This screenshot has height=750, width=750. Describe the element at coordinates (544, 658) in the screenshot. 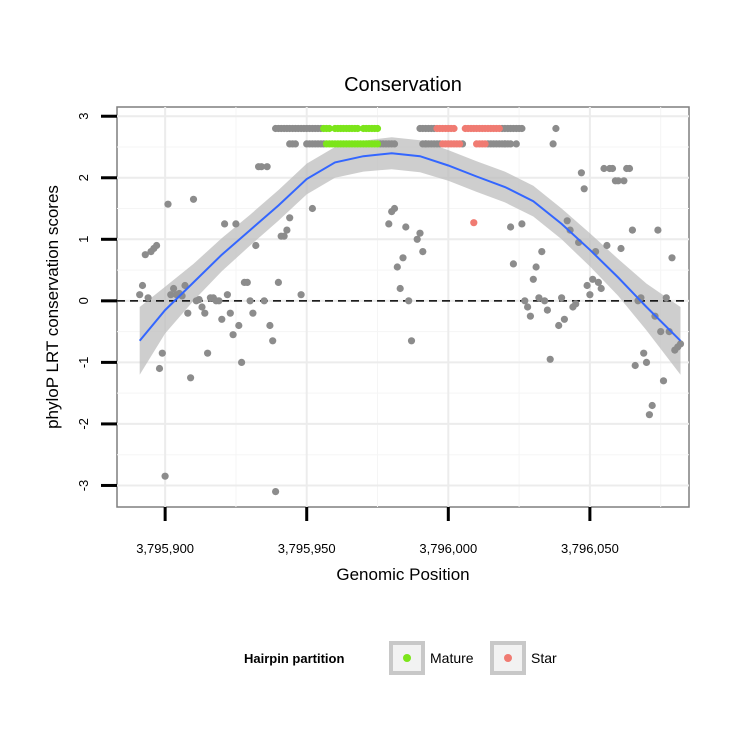

I see `legend-label-star: Star` at that location.